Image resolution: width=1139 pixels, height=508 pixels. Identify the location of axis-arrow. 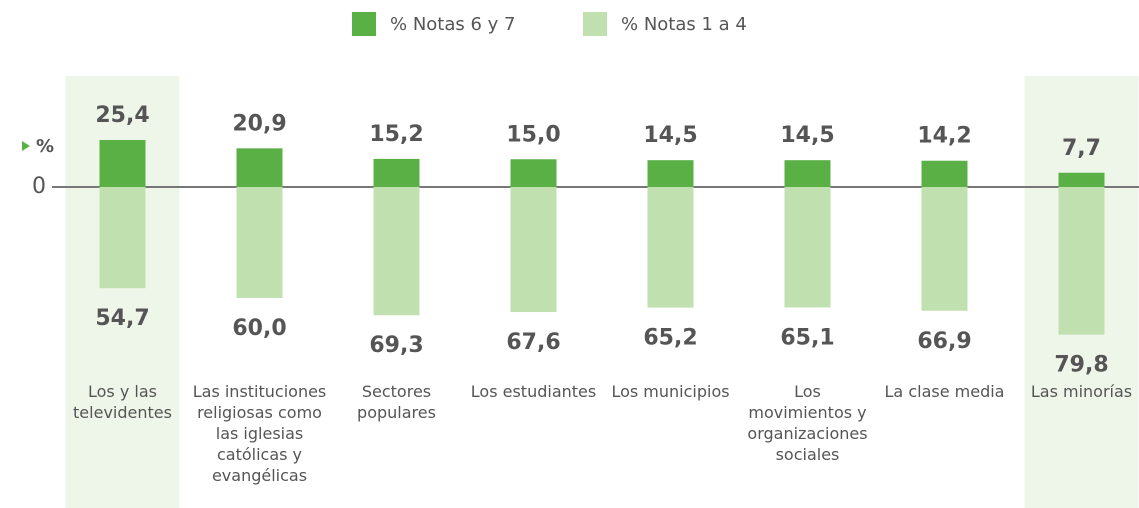
(26, 146).